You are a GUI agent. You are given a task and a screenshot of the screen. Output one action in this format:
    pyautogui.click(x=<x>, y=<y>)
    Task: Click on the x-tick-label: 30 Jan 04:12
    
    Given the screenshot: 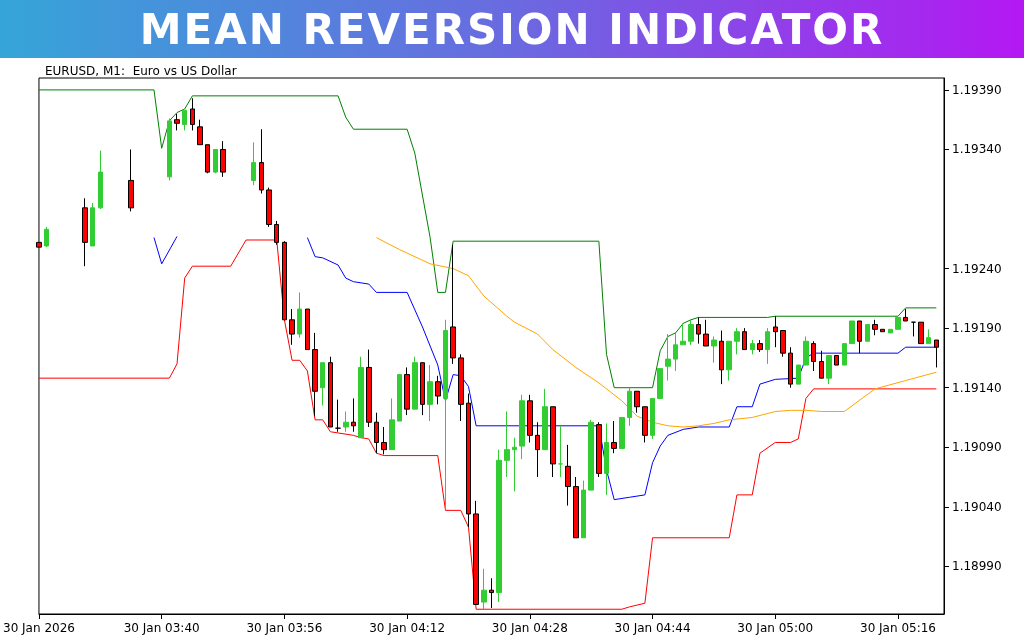 What is the action you would take?
    pyautogui.click(x=407, y=628)
    